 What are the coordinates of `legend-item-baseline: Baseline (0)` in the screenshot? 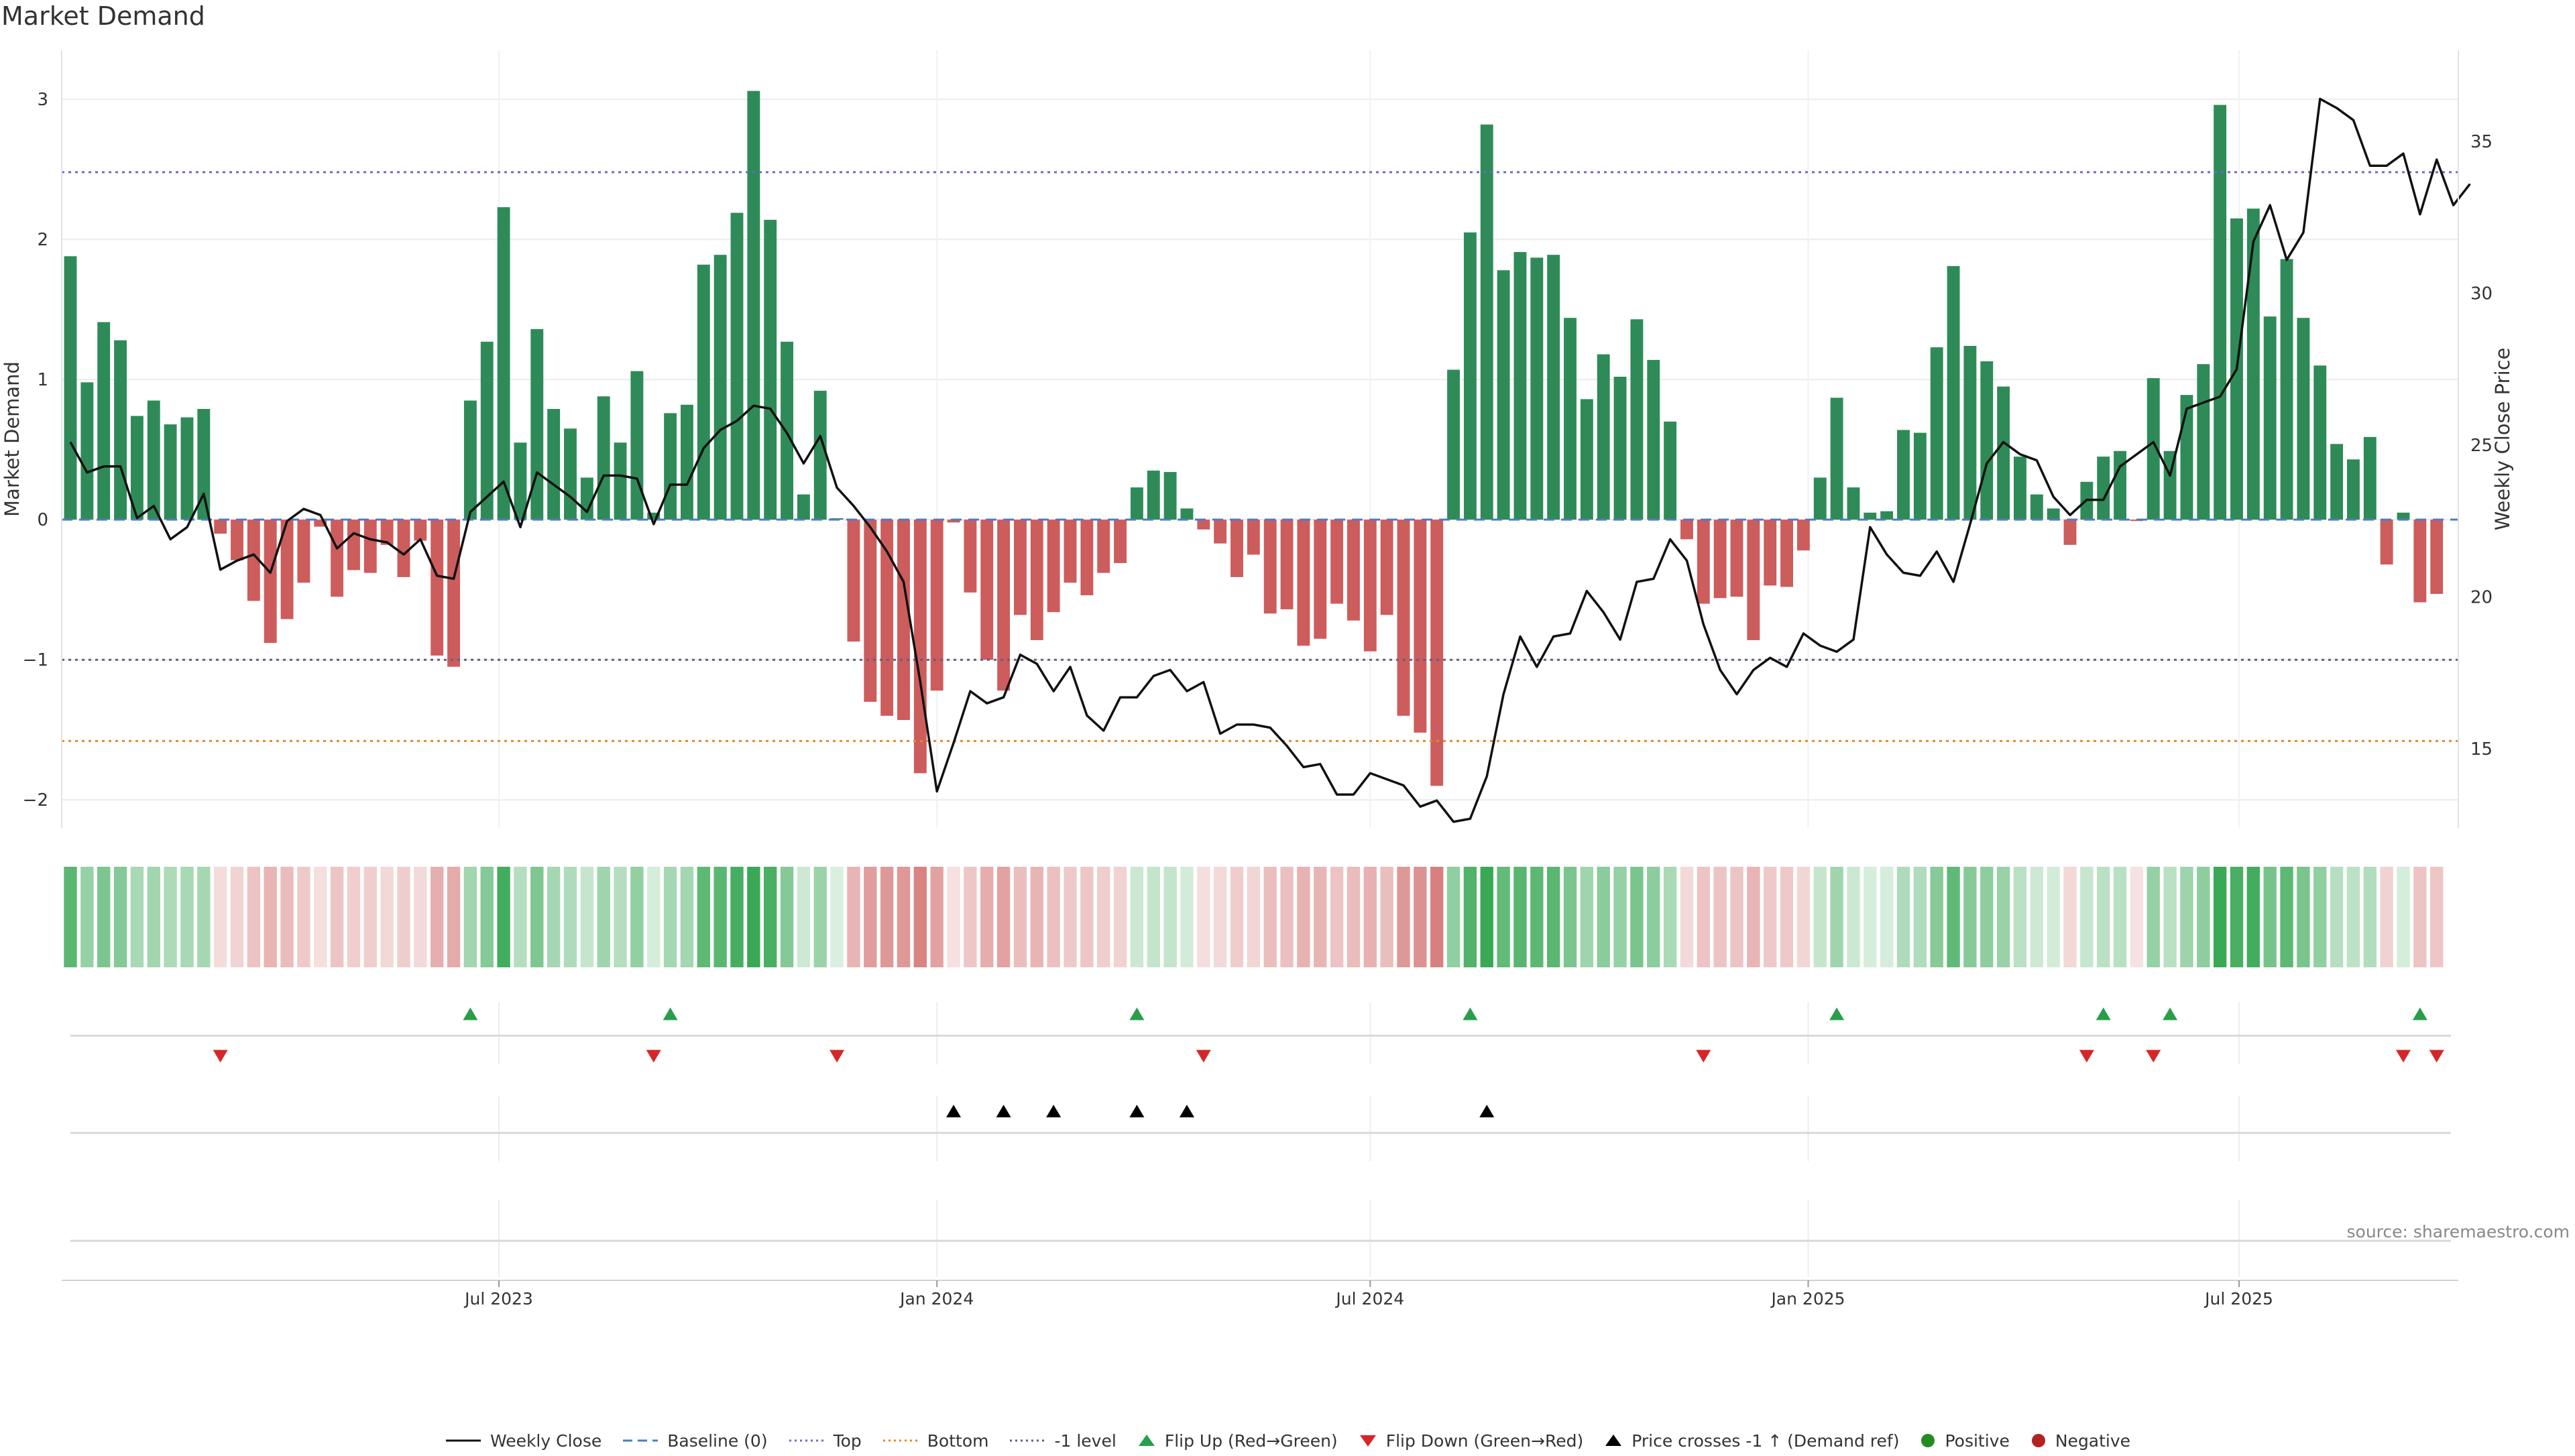 It's located at (695, 1441).